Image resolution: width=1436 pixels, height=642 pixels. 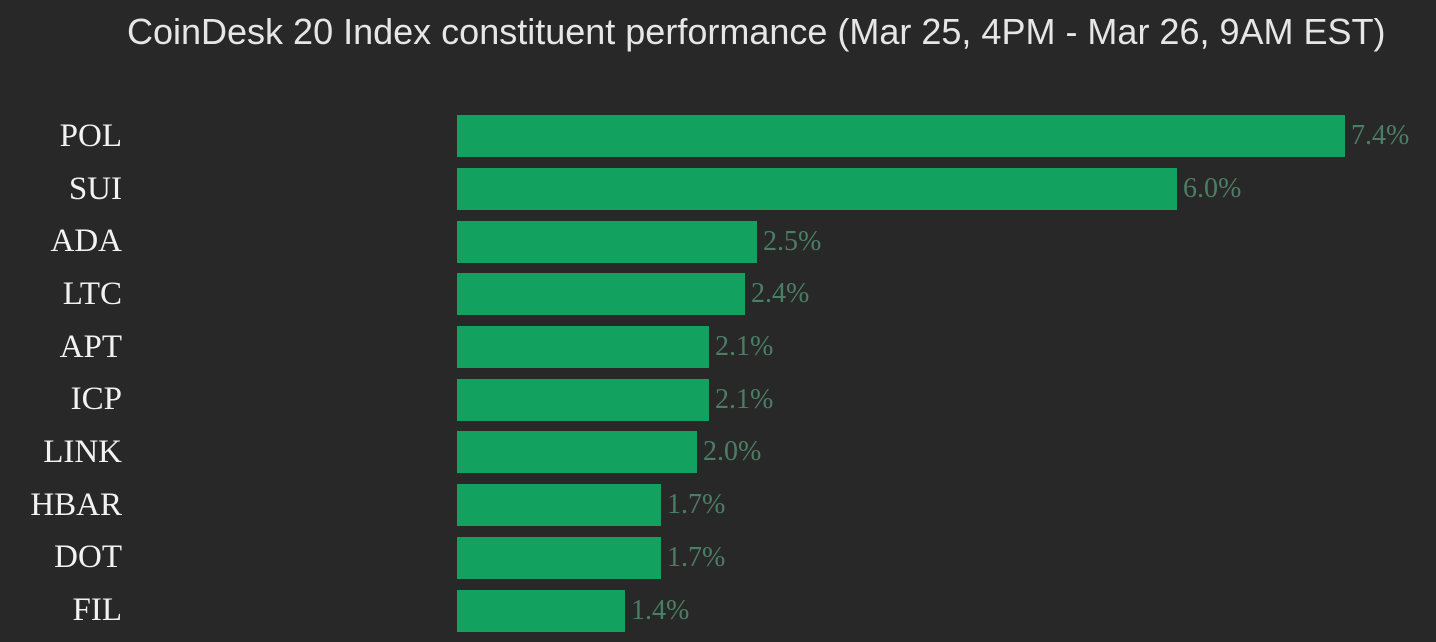 I want to click on bar-row: SUI 6.0%, so click(x=718, y=189).